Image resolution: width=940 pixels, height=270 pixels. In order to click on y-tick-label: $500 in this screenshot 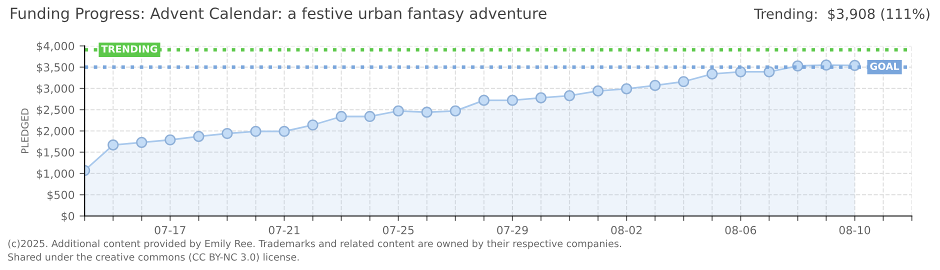, I will do `click(61, 195)`.